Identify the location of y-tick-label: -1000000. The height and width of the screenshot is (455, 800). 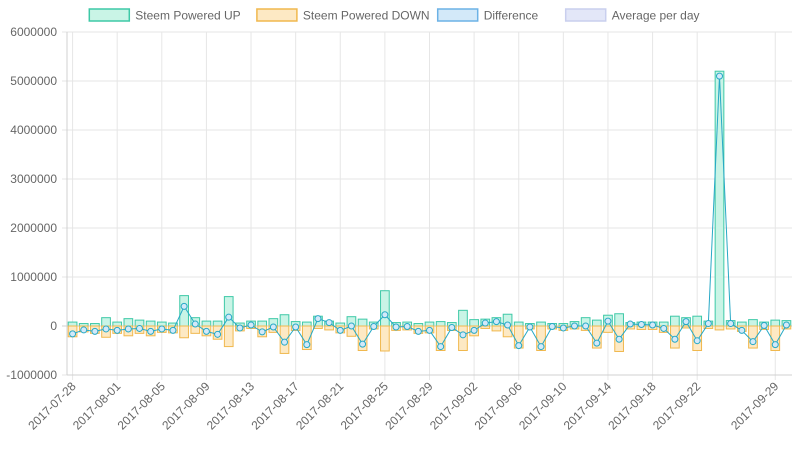
(31, 375).